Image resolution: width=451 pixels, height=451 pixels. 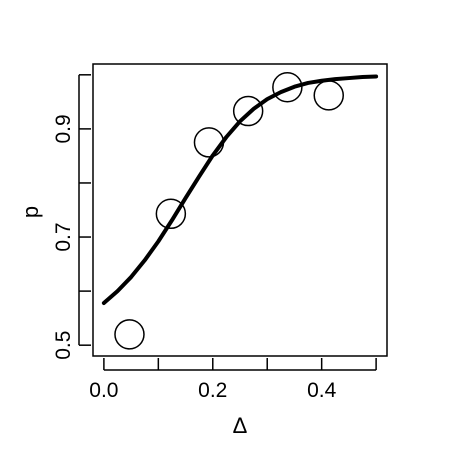 I want to click on x-tick-label: 0.0, so click(x=103, y=390).